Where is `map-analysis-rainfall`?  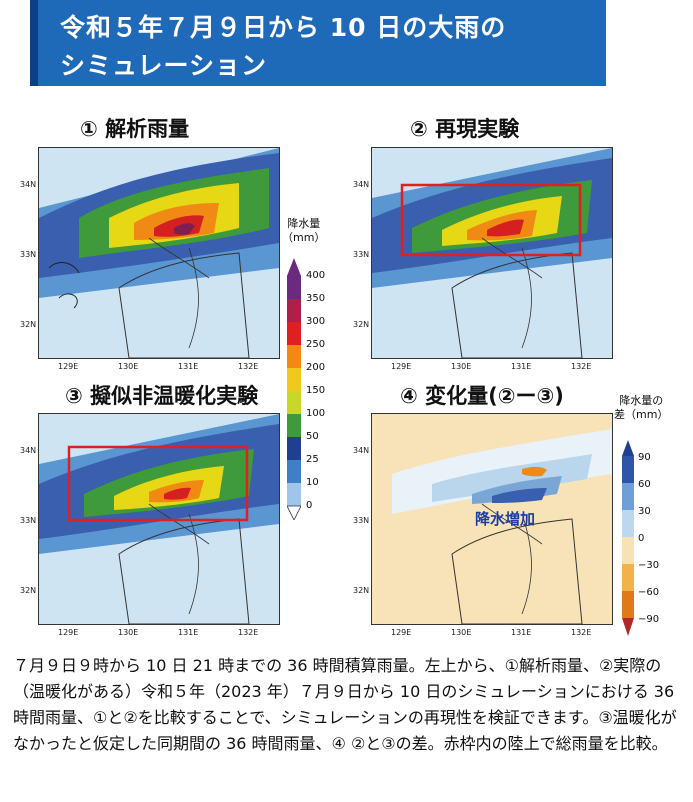
map-analysis-rainfall is located at coordinates (159, 253).